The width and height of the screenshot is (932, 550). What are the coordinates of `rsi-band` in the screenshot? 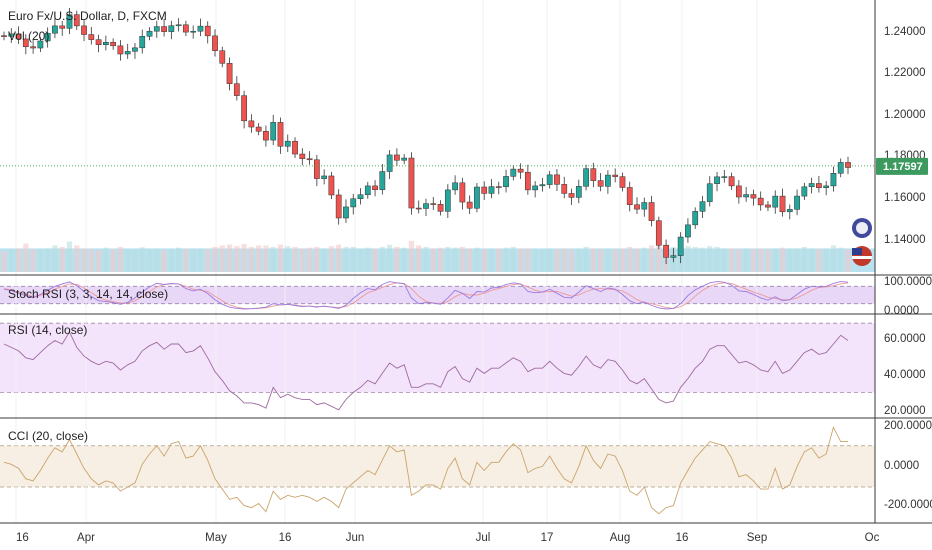 It's located at (437, 358).